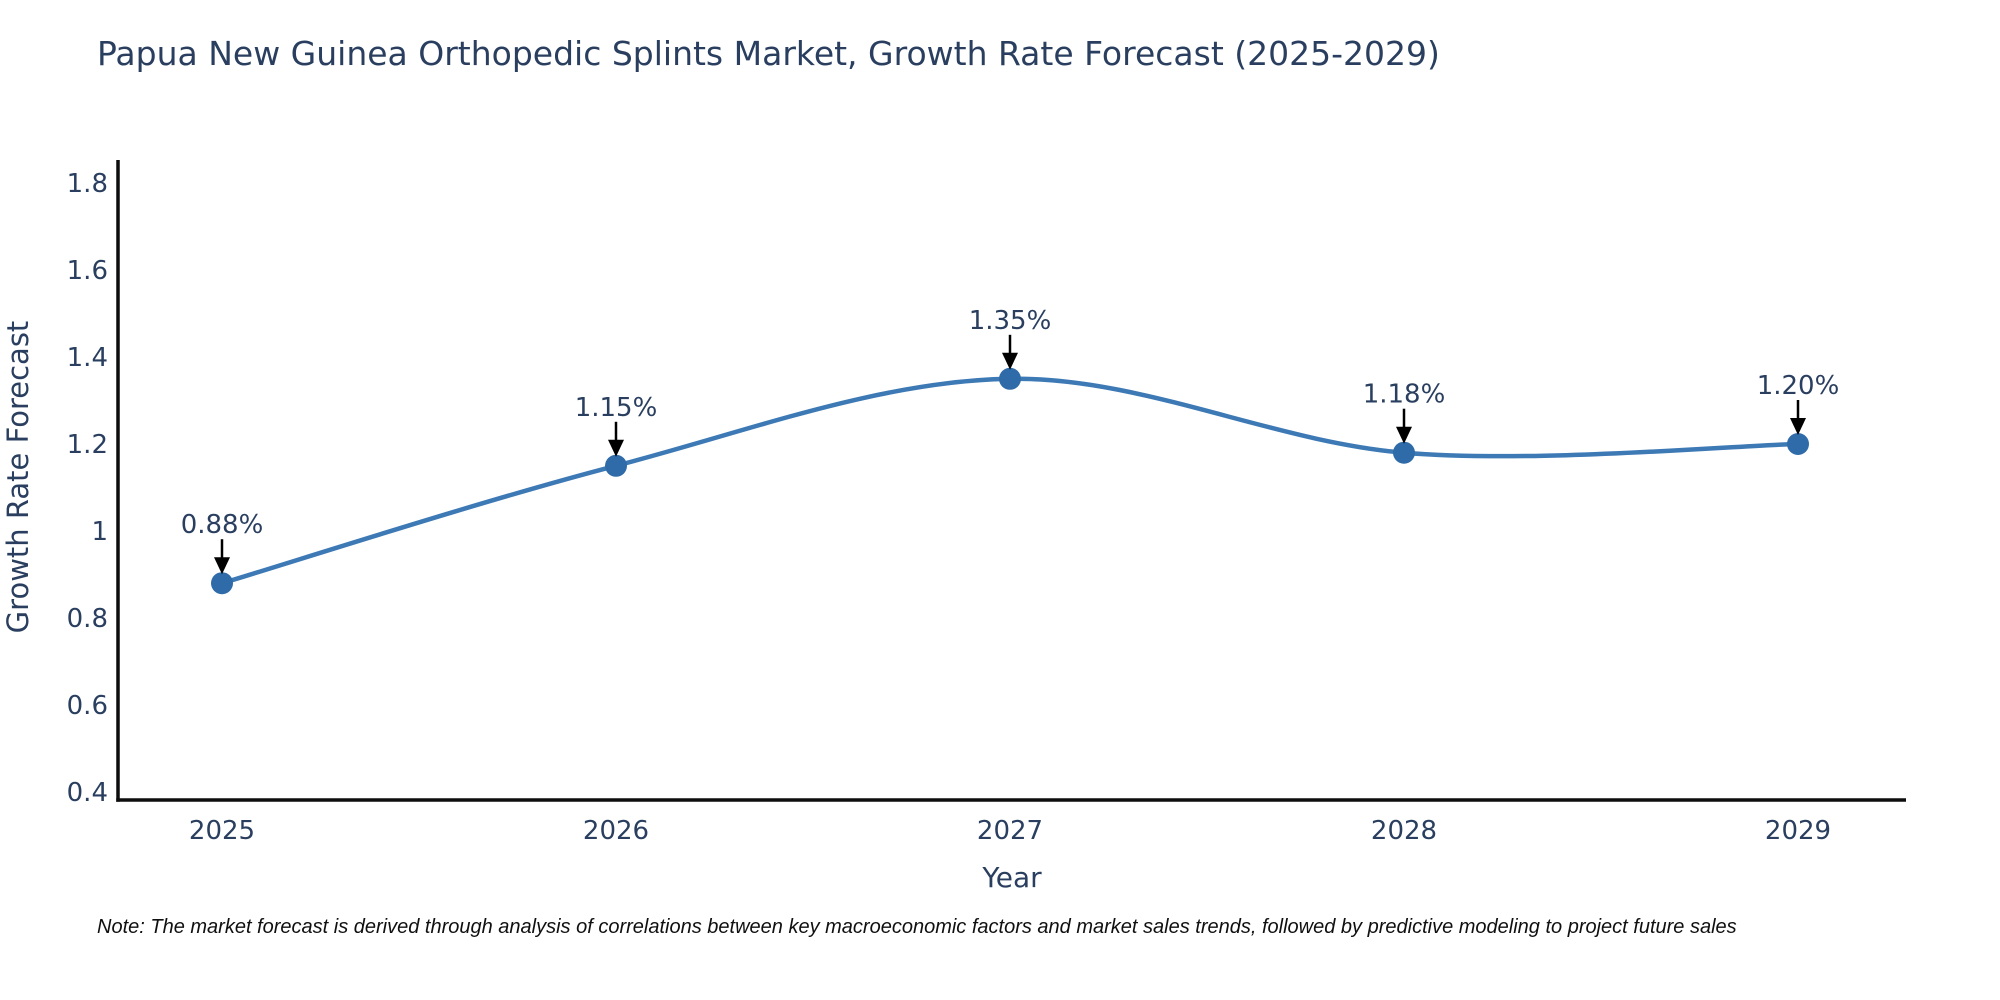 Image resolution: width=2000 pixels, height=1000 pixels. I want to click on y-tick-label: 0.4, so click(87, 793).